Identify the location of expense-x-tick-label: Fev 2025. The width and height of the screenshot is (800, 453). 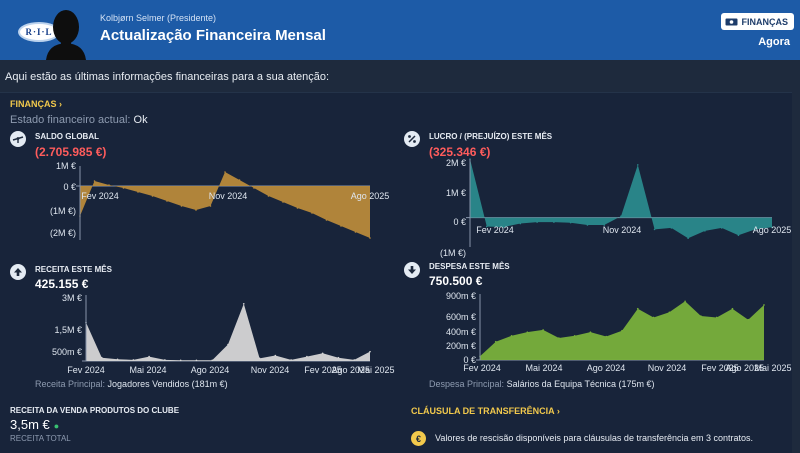
(720, 368).